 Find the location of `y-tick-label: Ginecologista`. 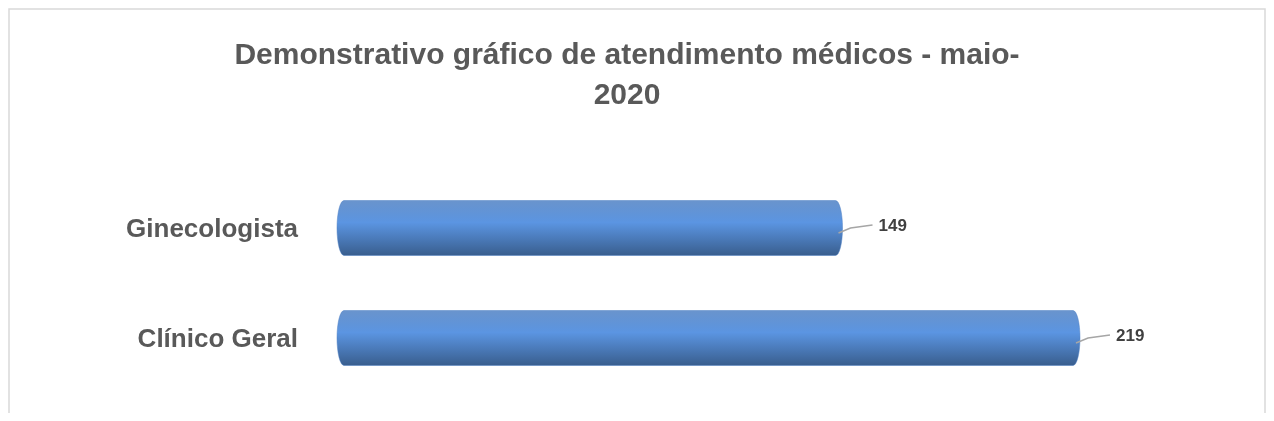

y-tick-label: Ginecologista is located at coordinates (212, 228).